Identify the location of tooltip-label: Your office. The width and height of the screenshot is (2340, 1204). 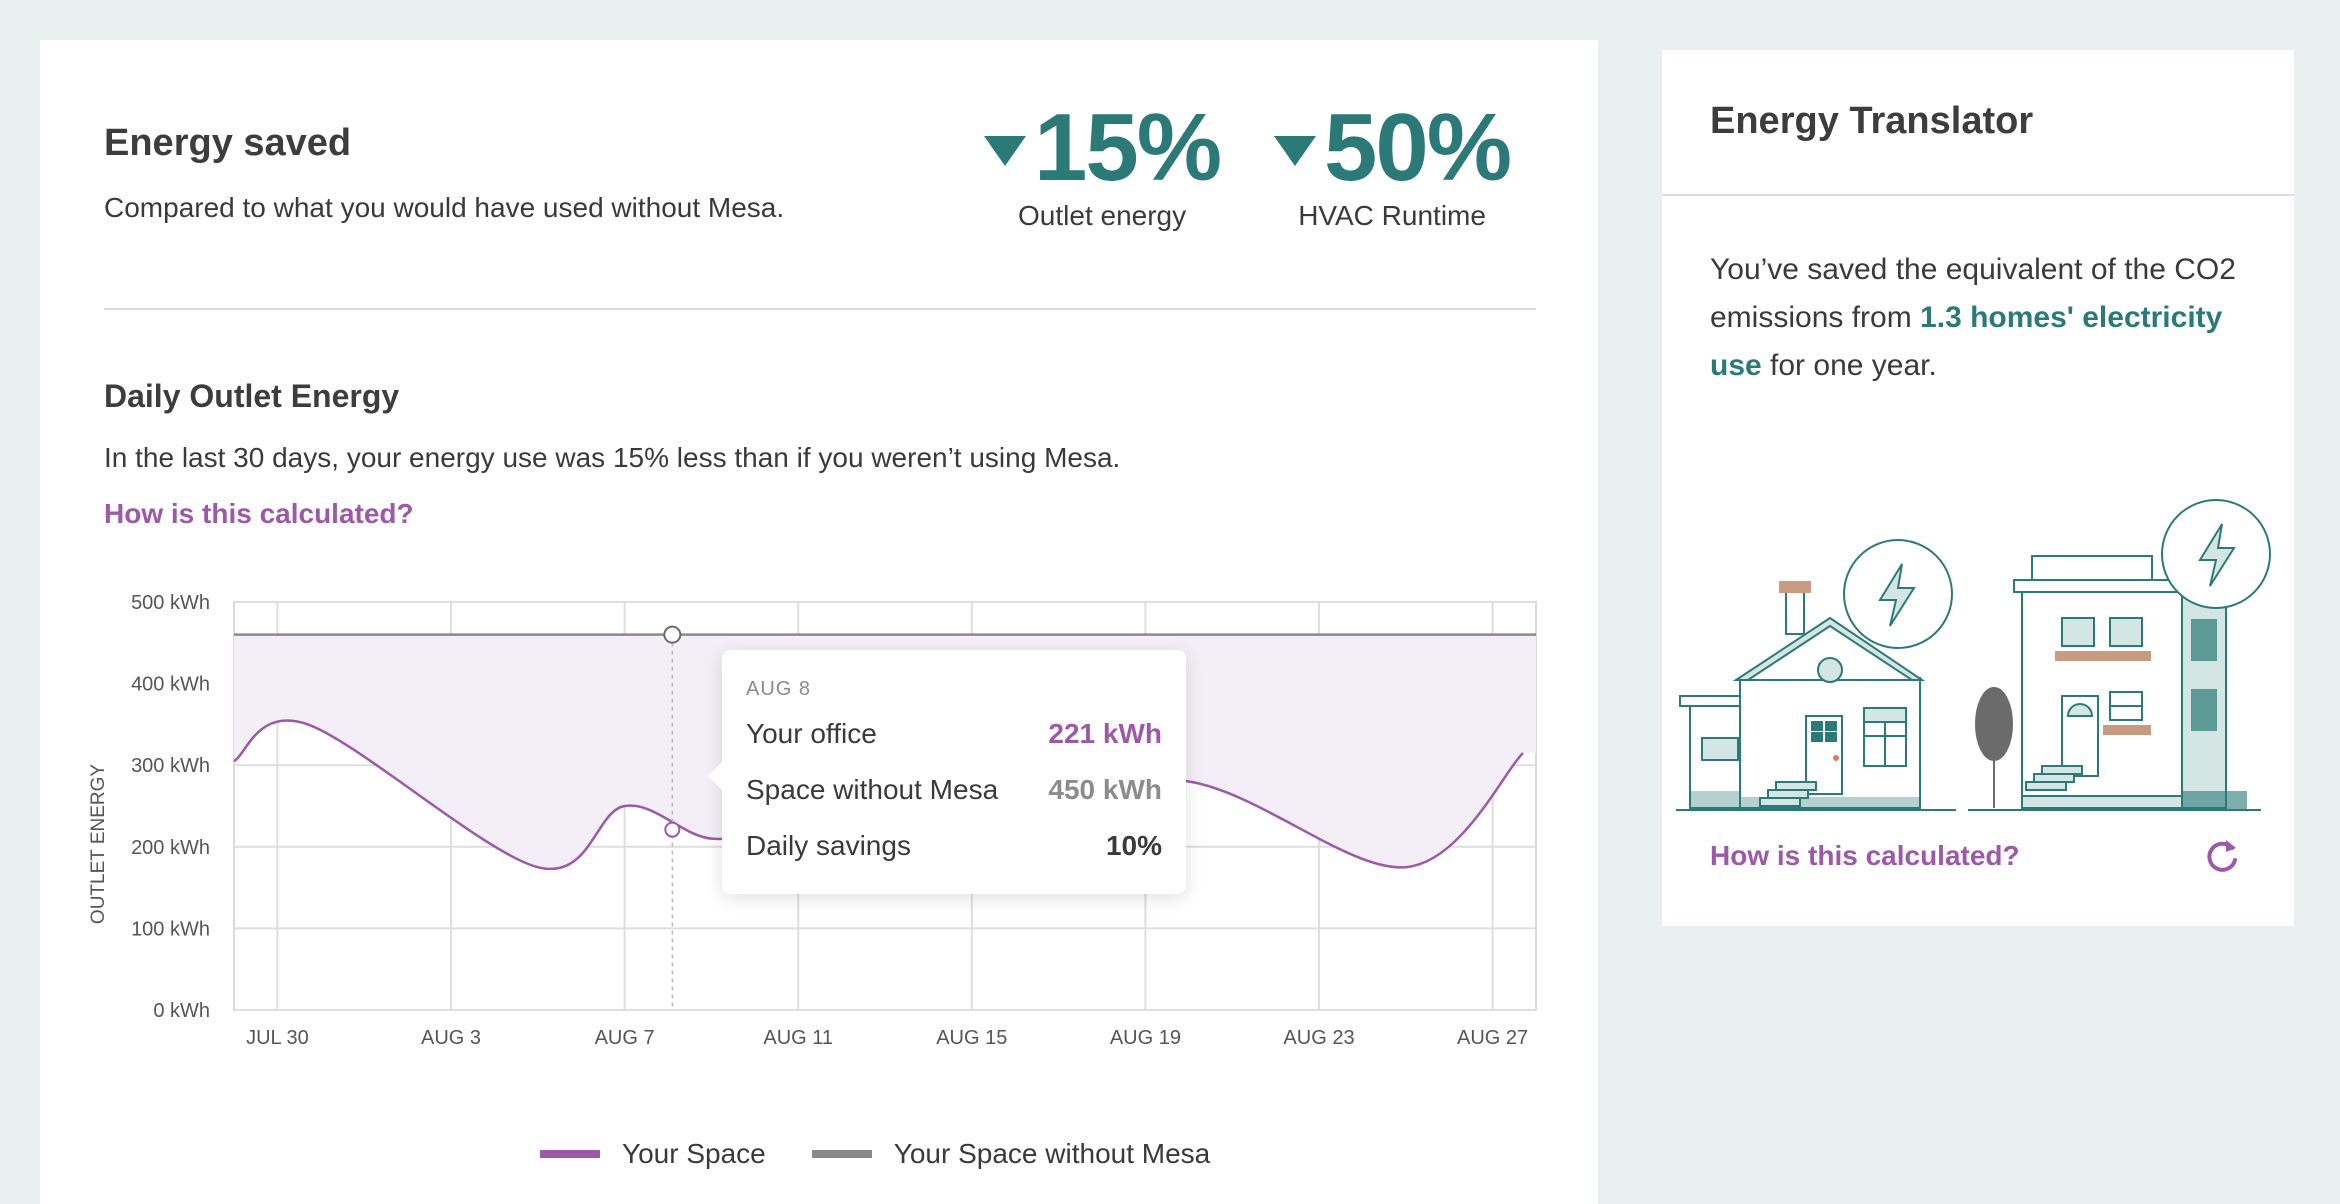
(811, 733).